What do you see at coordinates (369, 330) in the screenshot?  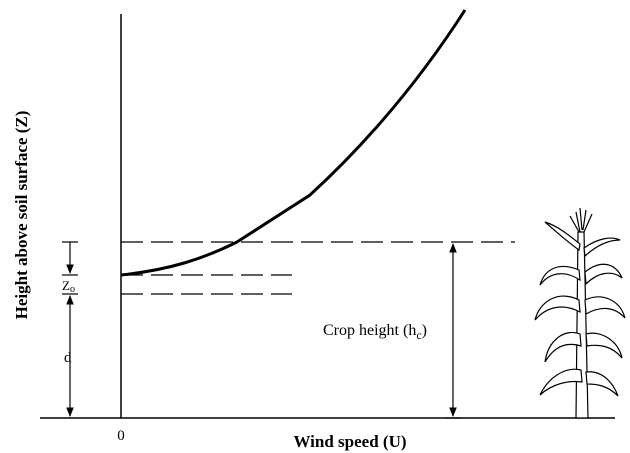 I see `crop-height-text: Crop height (h` at bounding box center [369, 330].